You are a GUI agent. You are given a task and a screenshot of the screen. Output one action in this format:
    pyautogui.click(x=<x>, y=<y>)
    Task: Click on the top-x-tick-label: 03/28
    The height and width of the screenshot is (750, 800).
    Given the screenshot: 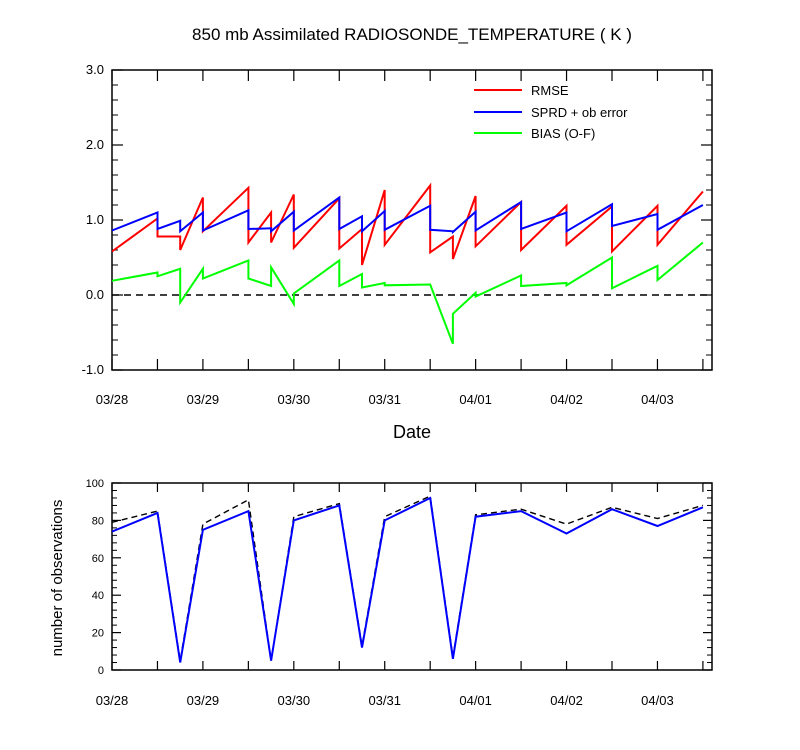 What is the action you would take?
    pyautogui.click(x=112, y=399)
    